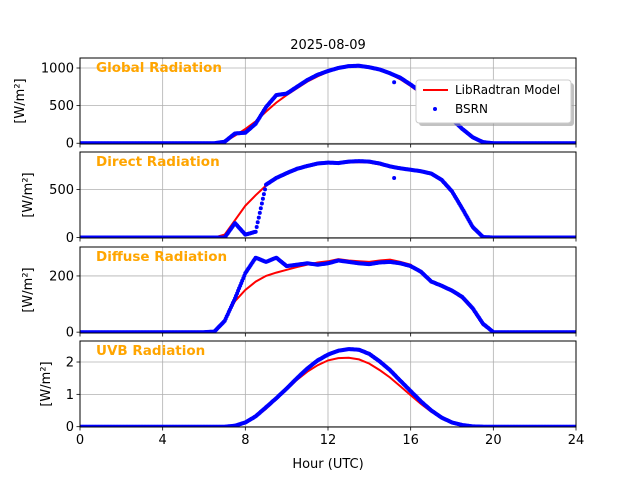 The image size is (640, 480). I want to click on x-axis-label: Hour (UTC), so click(327, 464).